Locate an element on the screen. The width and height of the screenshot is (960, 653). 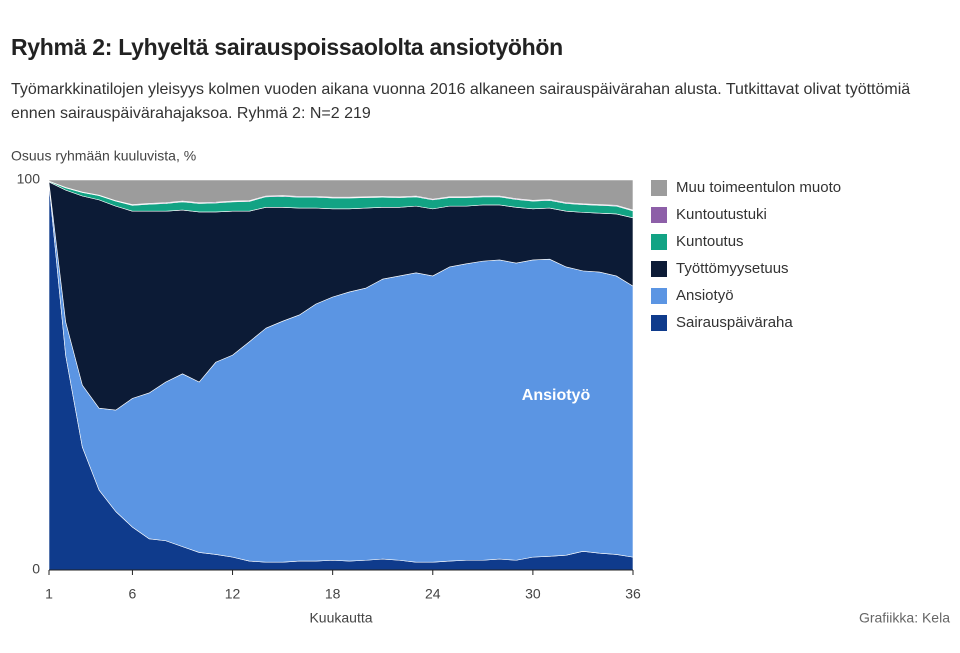
legend-label: Kuntoutustuki is located at coordinates (721, 214).